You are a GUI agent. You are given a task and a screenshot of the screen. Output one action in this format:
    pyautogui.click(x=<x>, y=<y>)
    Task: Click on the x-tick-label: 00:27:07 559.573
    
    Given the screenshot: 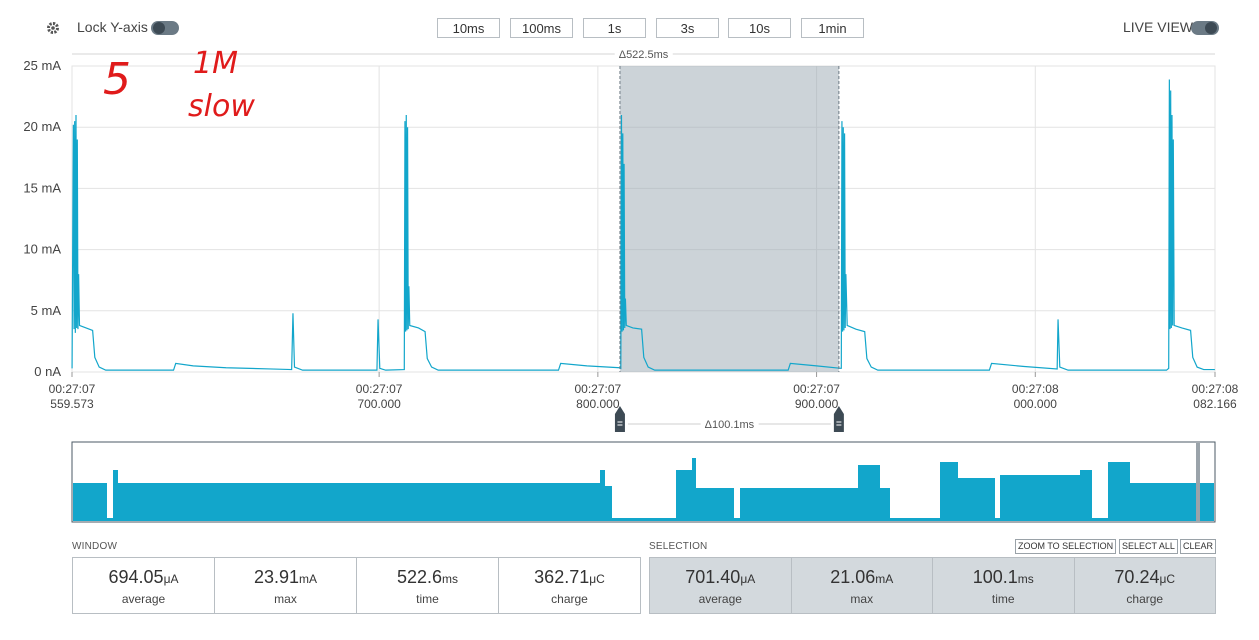 What is the action you would take?
    pyautogui.click(x=72, y=396)
    